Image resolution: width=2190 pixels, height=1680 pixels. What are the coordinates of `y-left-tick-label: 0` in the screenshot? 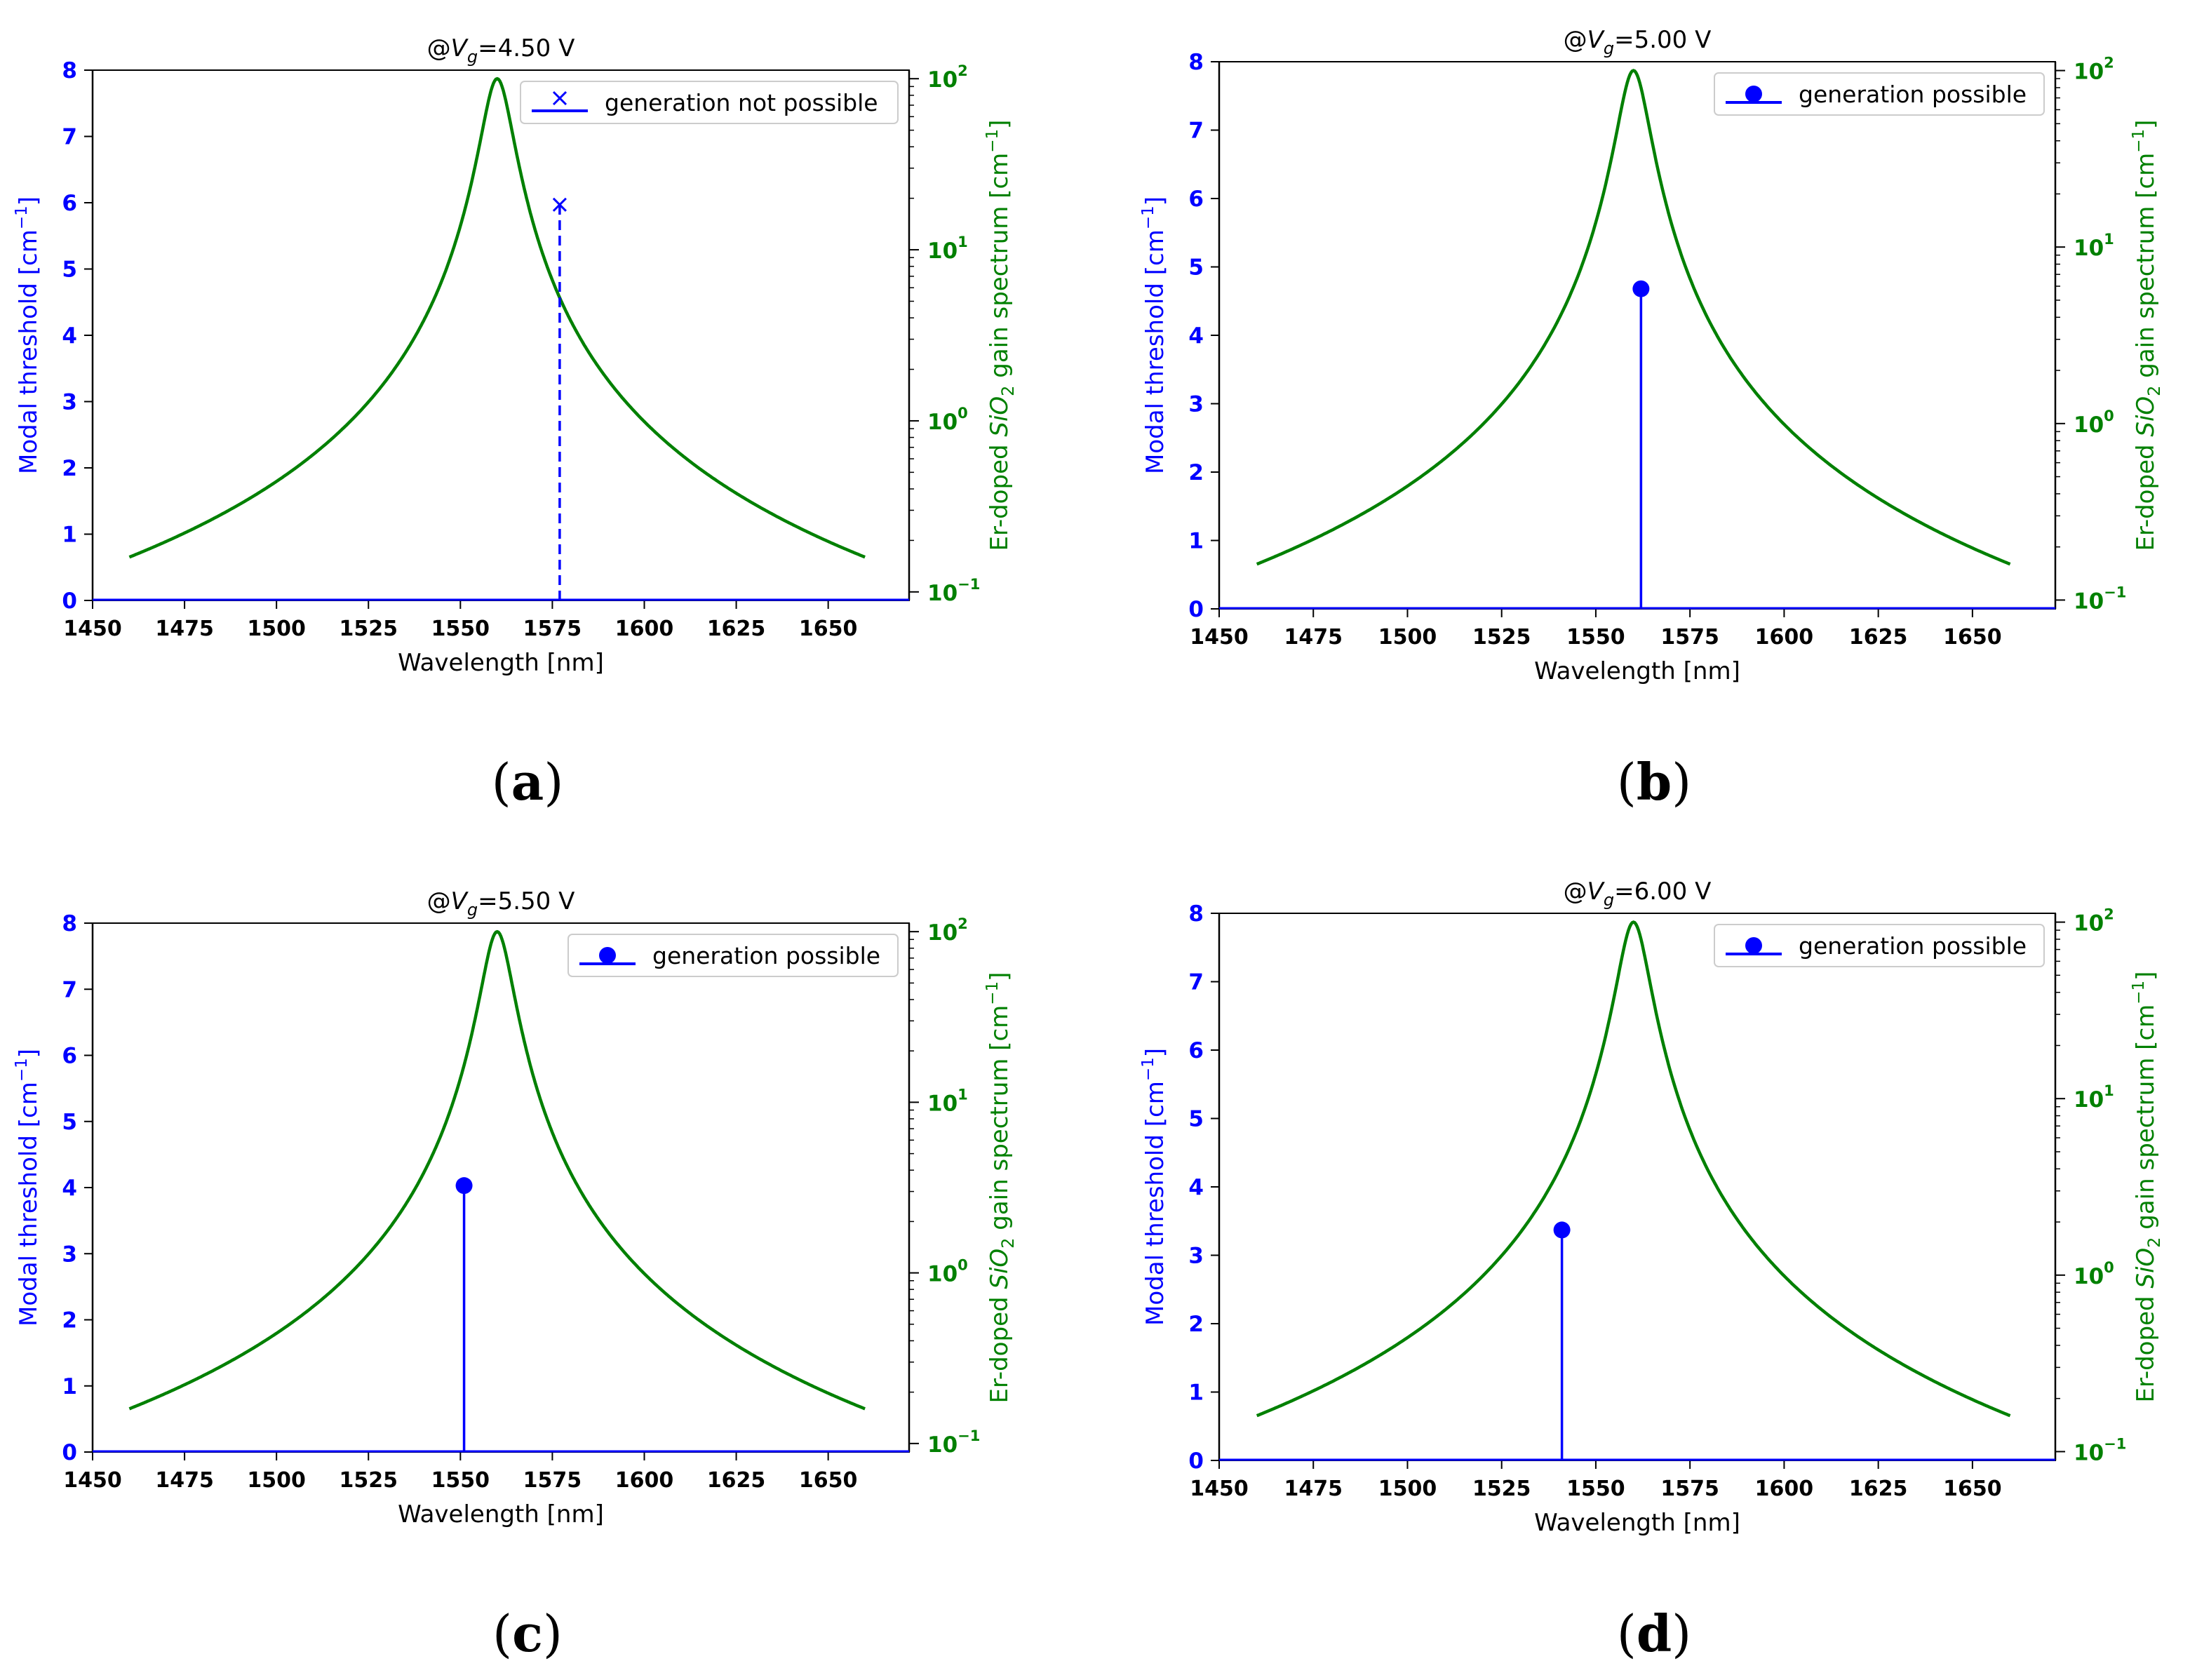 It's located at (1196, 609).